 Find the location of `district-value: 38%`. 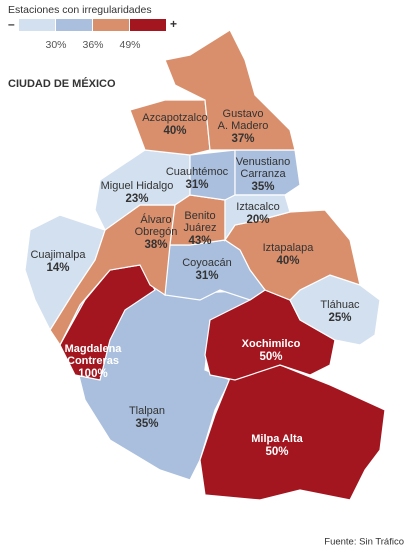

district-value: 38% is located at coordinates (155, 245).